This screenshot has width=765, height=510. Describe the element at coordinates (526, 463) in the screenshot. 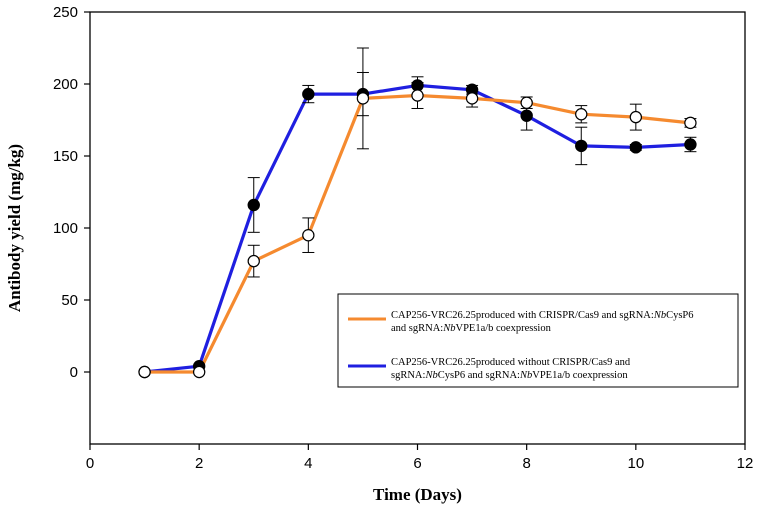

I see `x-tick-label: 8` at that location.